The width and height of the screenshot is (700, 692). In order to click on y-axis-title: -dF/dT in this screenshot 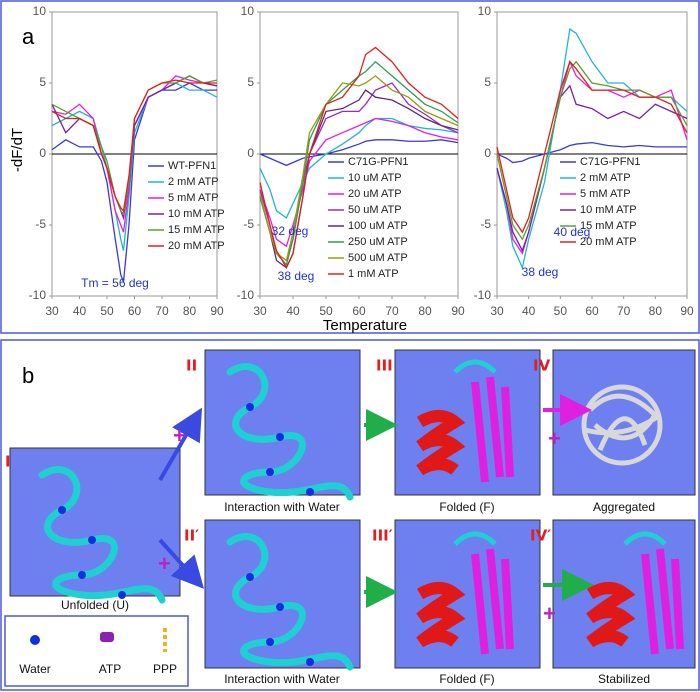, I will do `click(17, 150)`.